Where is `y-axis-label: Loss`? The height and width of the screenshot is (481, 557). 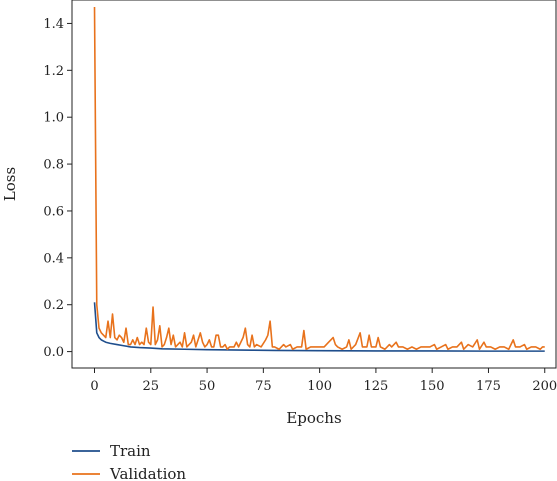
y-axis-label: Loss is located at coordinates (10, 184).